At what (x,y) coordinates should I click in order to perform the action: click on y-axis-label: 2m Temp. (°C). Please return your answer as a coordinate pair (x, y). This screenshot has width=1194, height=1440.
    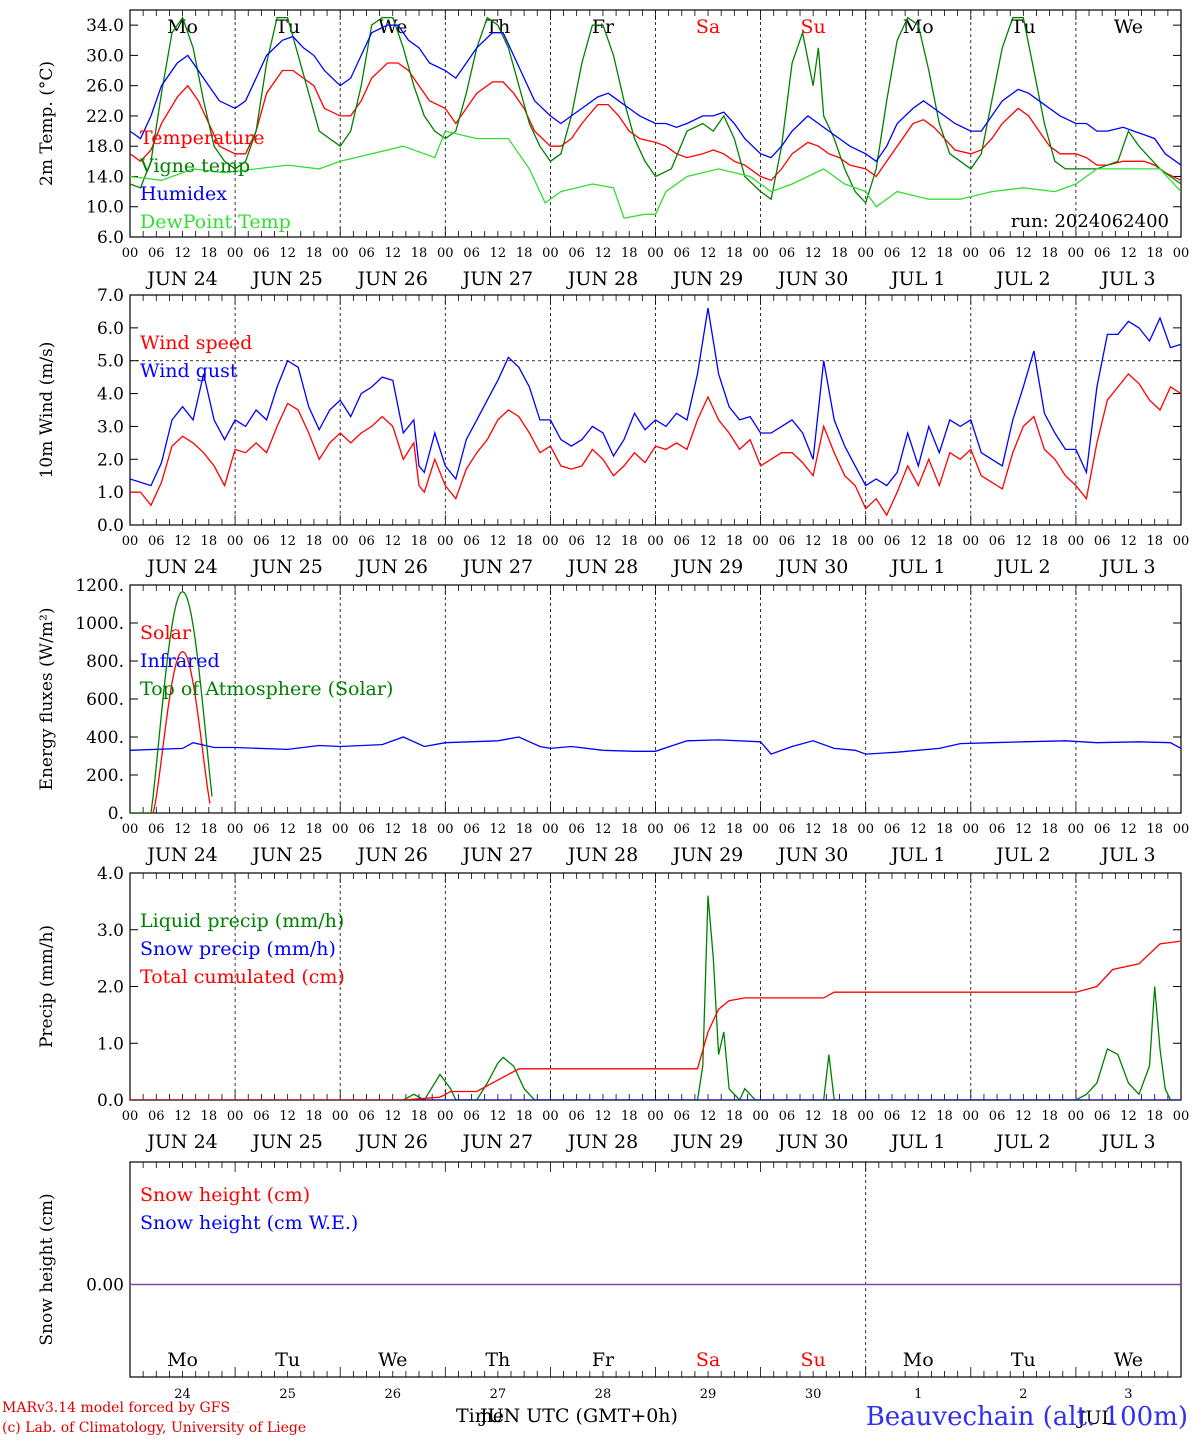
    Looking at the image, I should click on (47, 123).